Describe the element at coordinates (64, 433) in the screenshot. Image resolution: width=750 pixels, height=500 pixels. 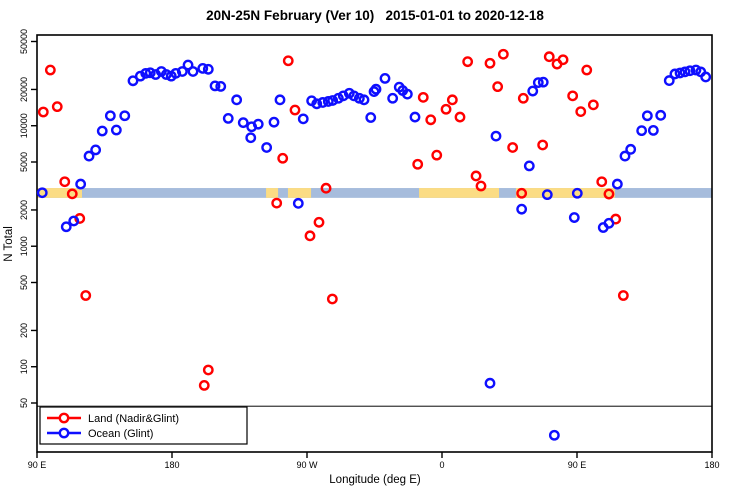
I see `legend-marker-ocean` at that location.